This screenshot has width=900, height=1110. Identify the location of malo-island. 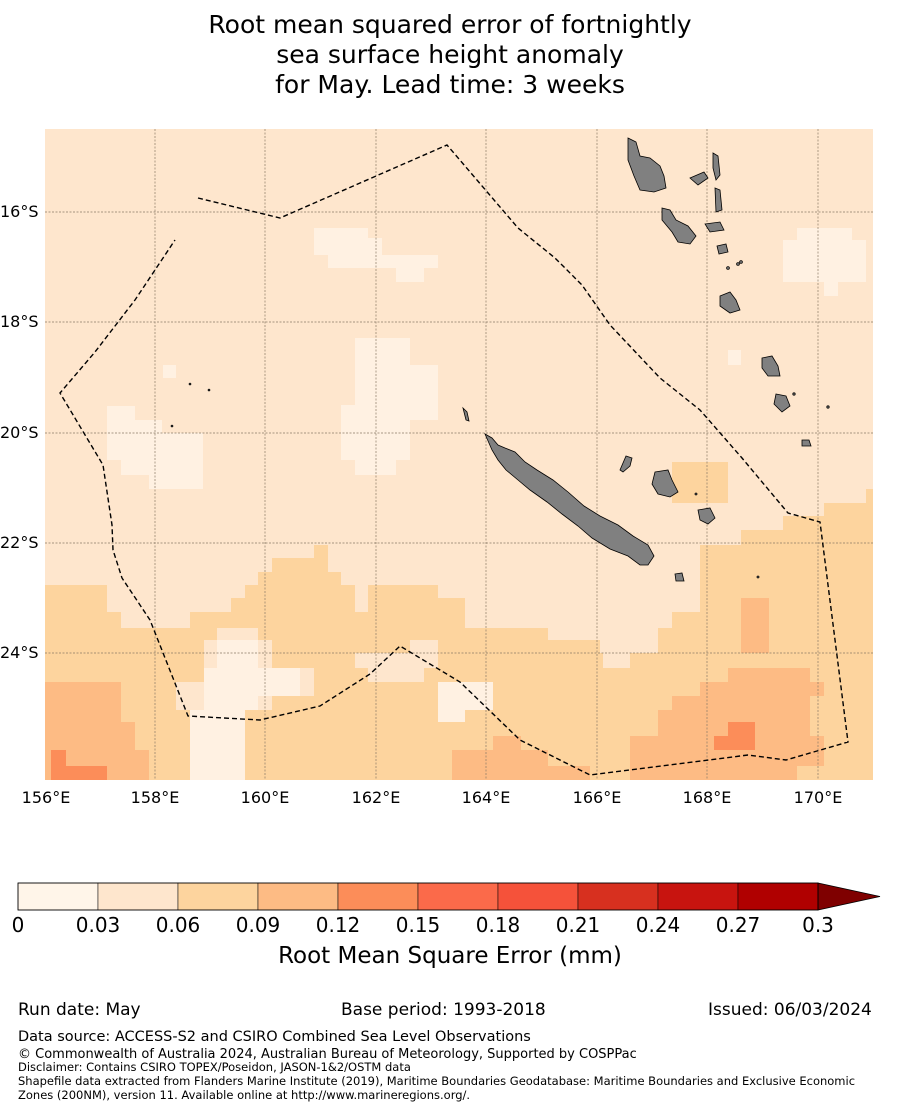
(699, 178).